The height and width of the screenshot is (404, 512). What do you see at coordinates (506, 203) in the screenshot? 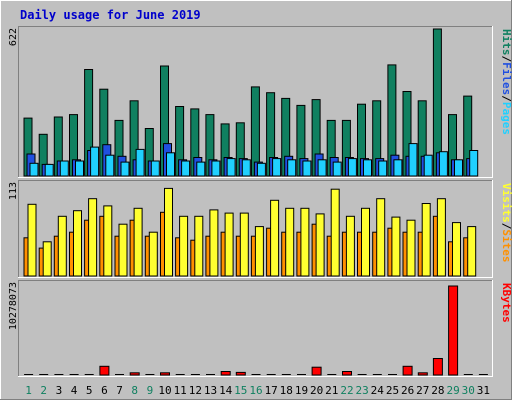
I see `middle-legend-visits: Visits` at bounding box center [506, 203].